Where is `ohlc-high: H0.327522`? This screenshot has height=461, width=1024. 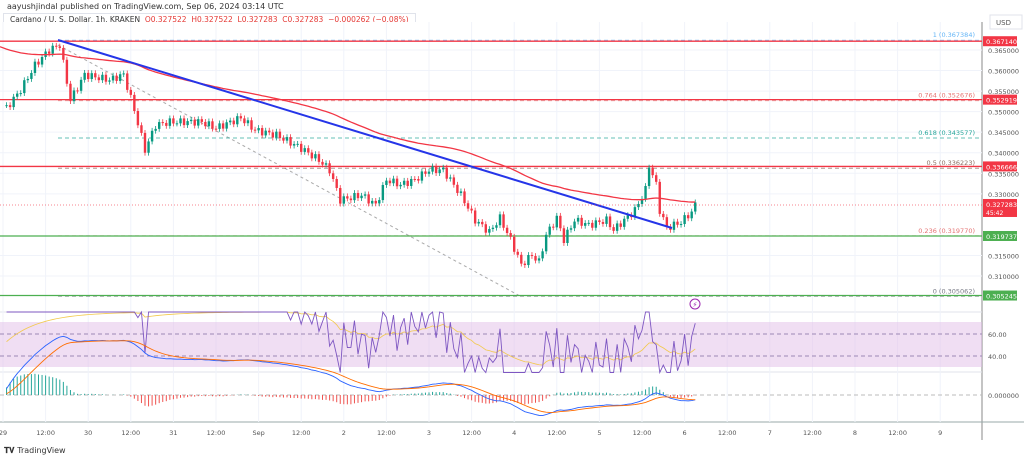
ohlc-high: H0.327522 is located at coordinates (212, 19).